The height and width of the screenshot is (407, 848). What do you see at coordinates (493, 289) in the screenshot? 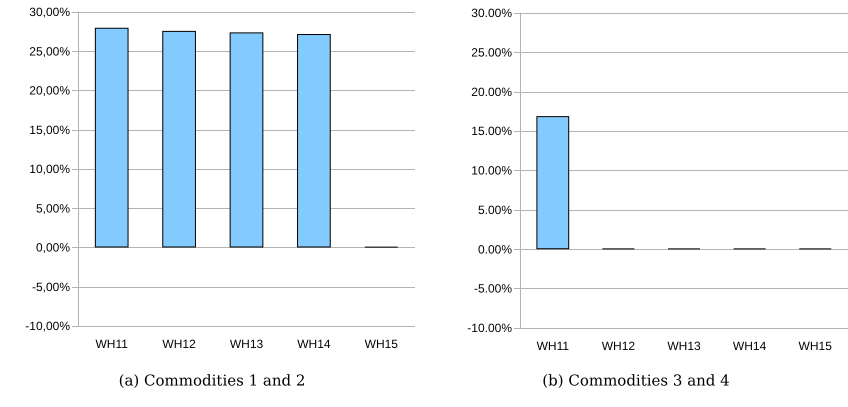
I see `y-tick-label: -5.00%` at bounding box center [493, 289].